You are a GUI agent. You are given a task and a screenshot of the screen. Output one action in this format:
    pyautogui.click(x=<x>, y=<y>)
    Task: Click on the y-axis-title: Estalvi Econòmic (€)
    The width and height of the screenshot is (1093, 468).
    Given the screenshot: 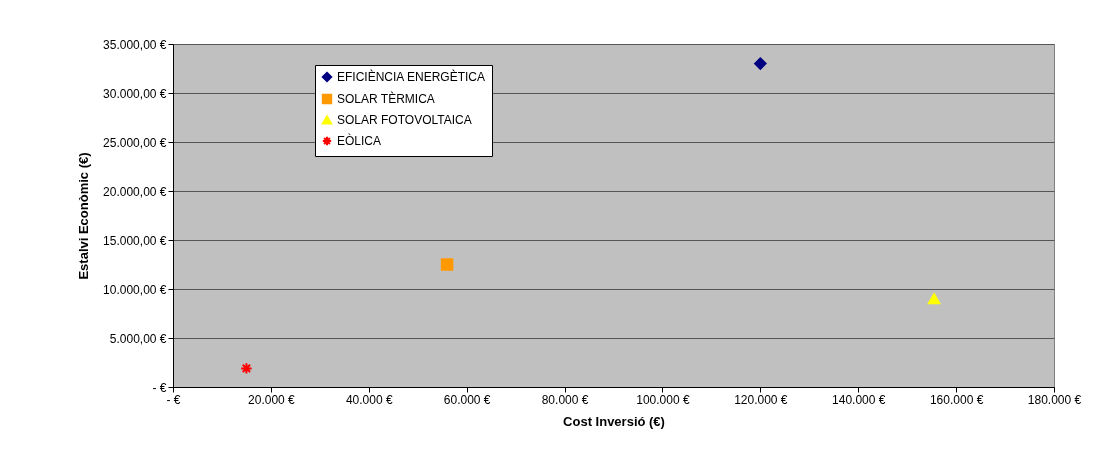 What is the action you would take?
    pyautogui.click(x=84, y=216)
    